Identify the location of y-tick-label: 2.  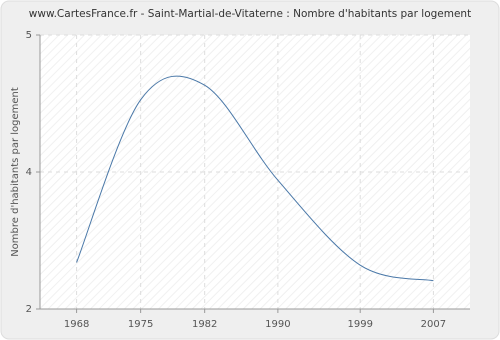
(29, 309).